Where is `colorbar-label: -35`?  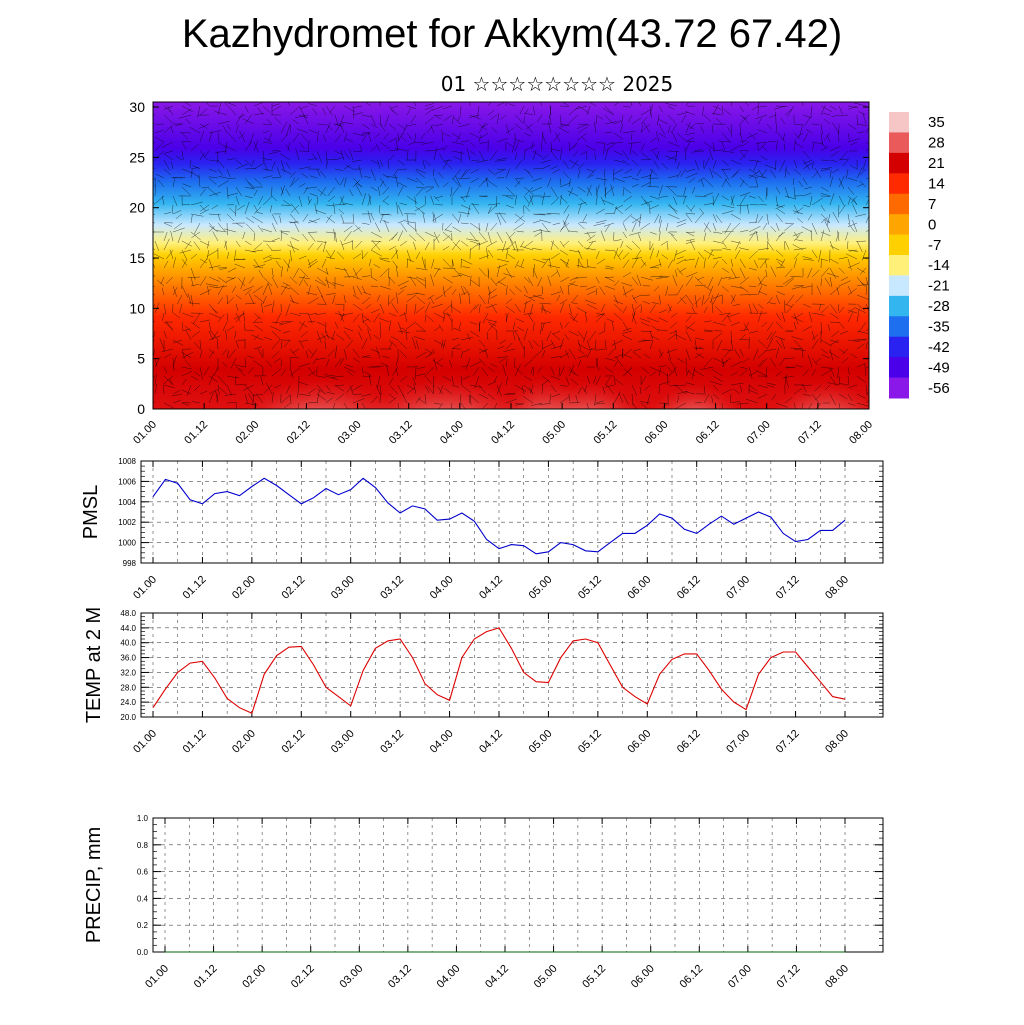
colorbar-label: -35 is located at coordinates (939, 327).